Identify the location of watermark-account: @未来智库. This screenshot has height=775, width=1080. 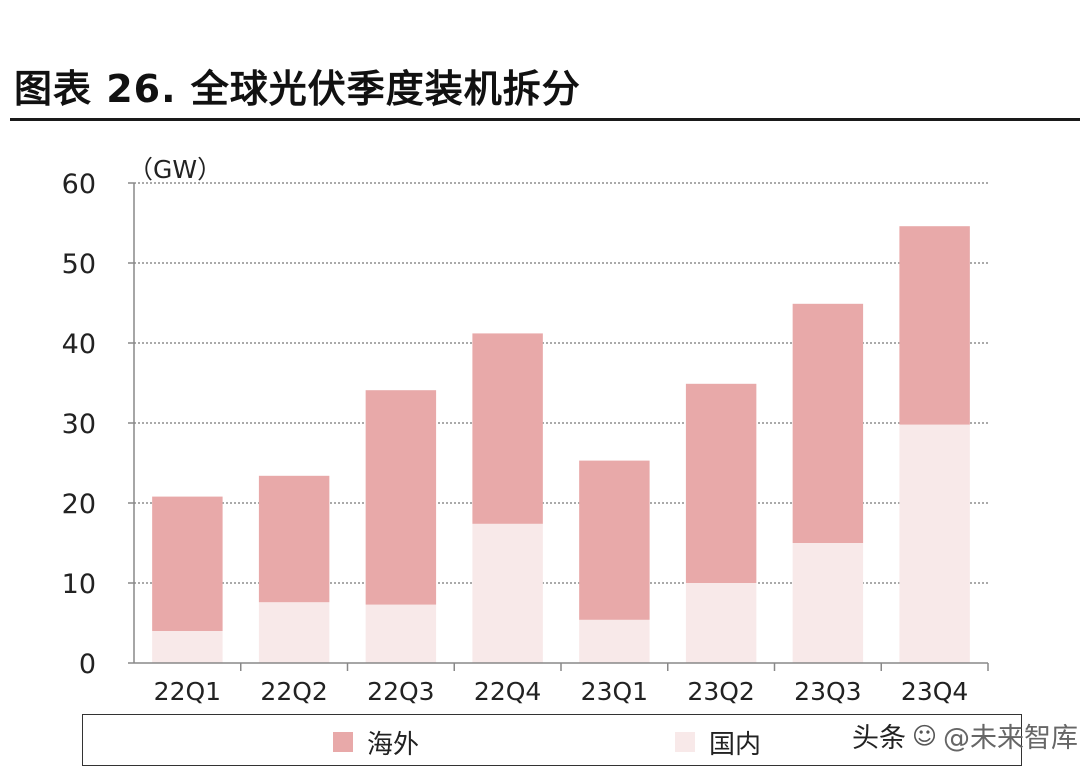
(1011, 738).